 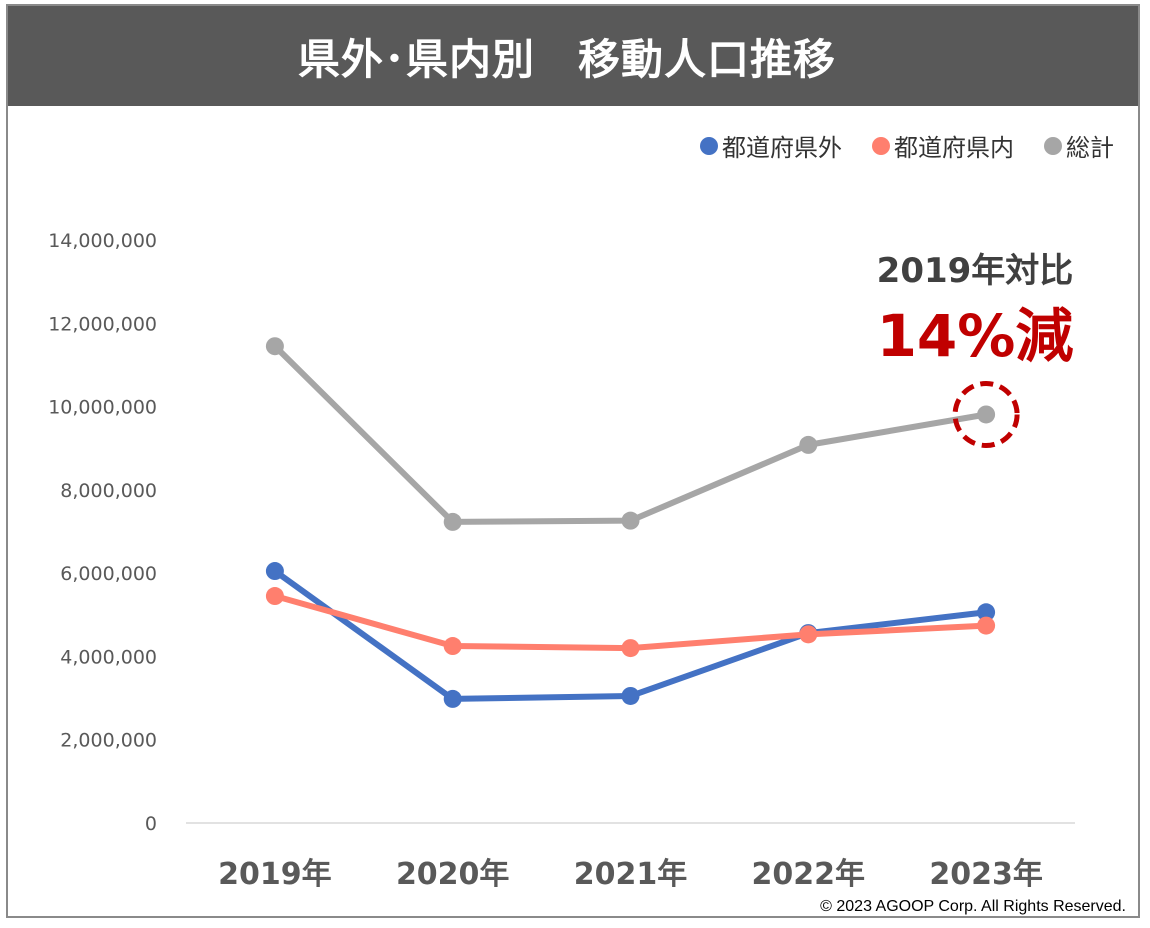 I want to click on highlight-ring, so click(x=986, y=414).